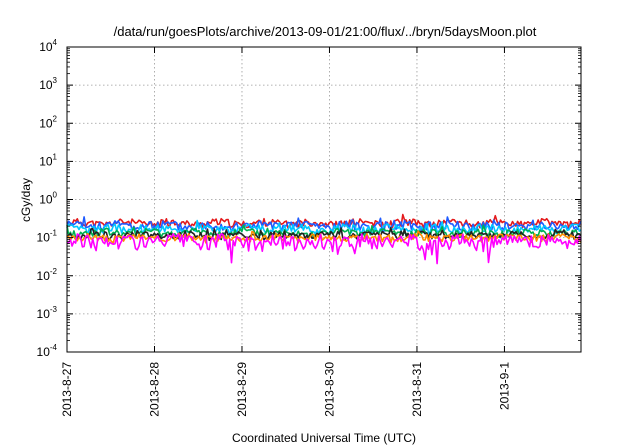 The height and width of the screenshot is (448, 640). I want to click on series-layer, so click(324, 239).